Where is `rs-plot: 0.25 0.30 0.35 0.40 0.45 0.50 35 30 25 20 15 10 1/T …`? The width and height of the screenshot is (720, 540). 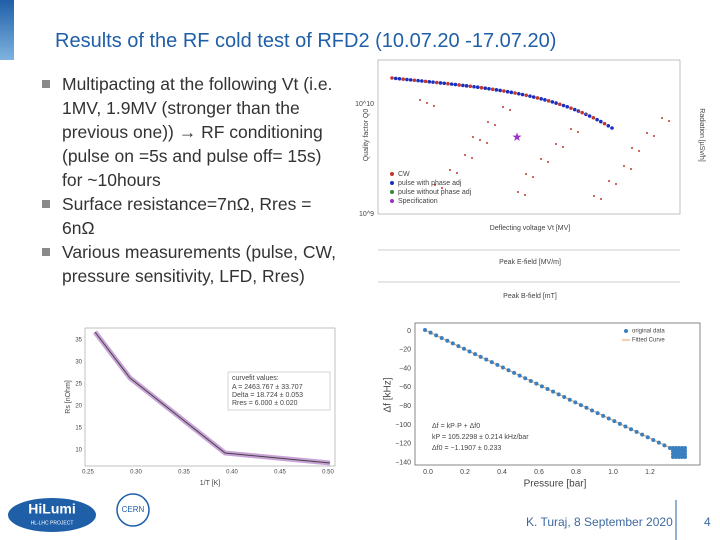 rs-plot: 0.25 0.30 0.35 0.40 0.45 0.50 35 30 25 20 15 10 1/T … is located at coordinates (200, 407).